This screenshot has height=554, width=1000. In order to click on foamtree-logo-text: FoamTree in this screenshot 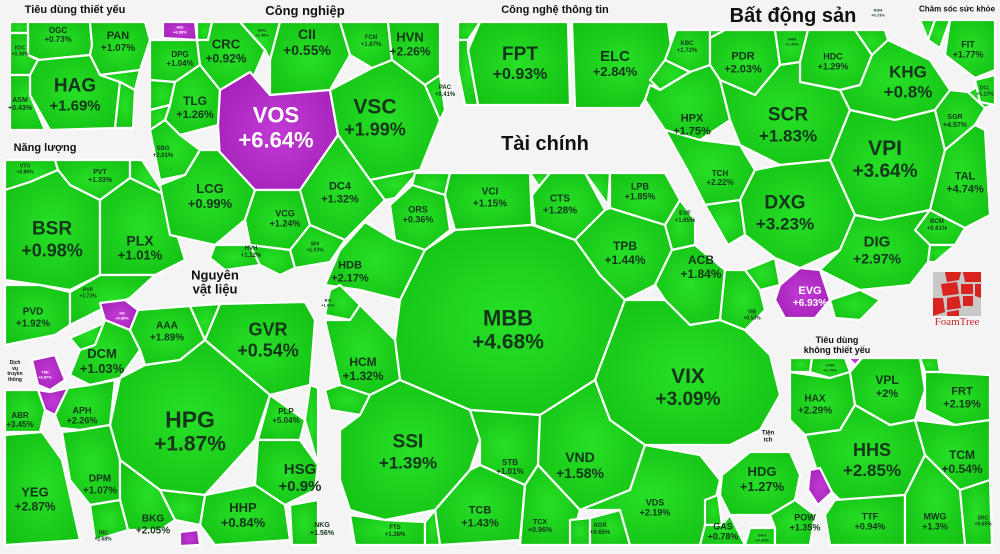, I will do `click(957, 322)`.